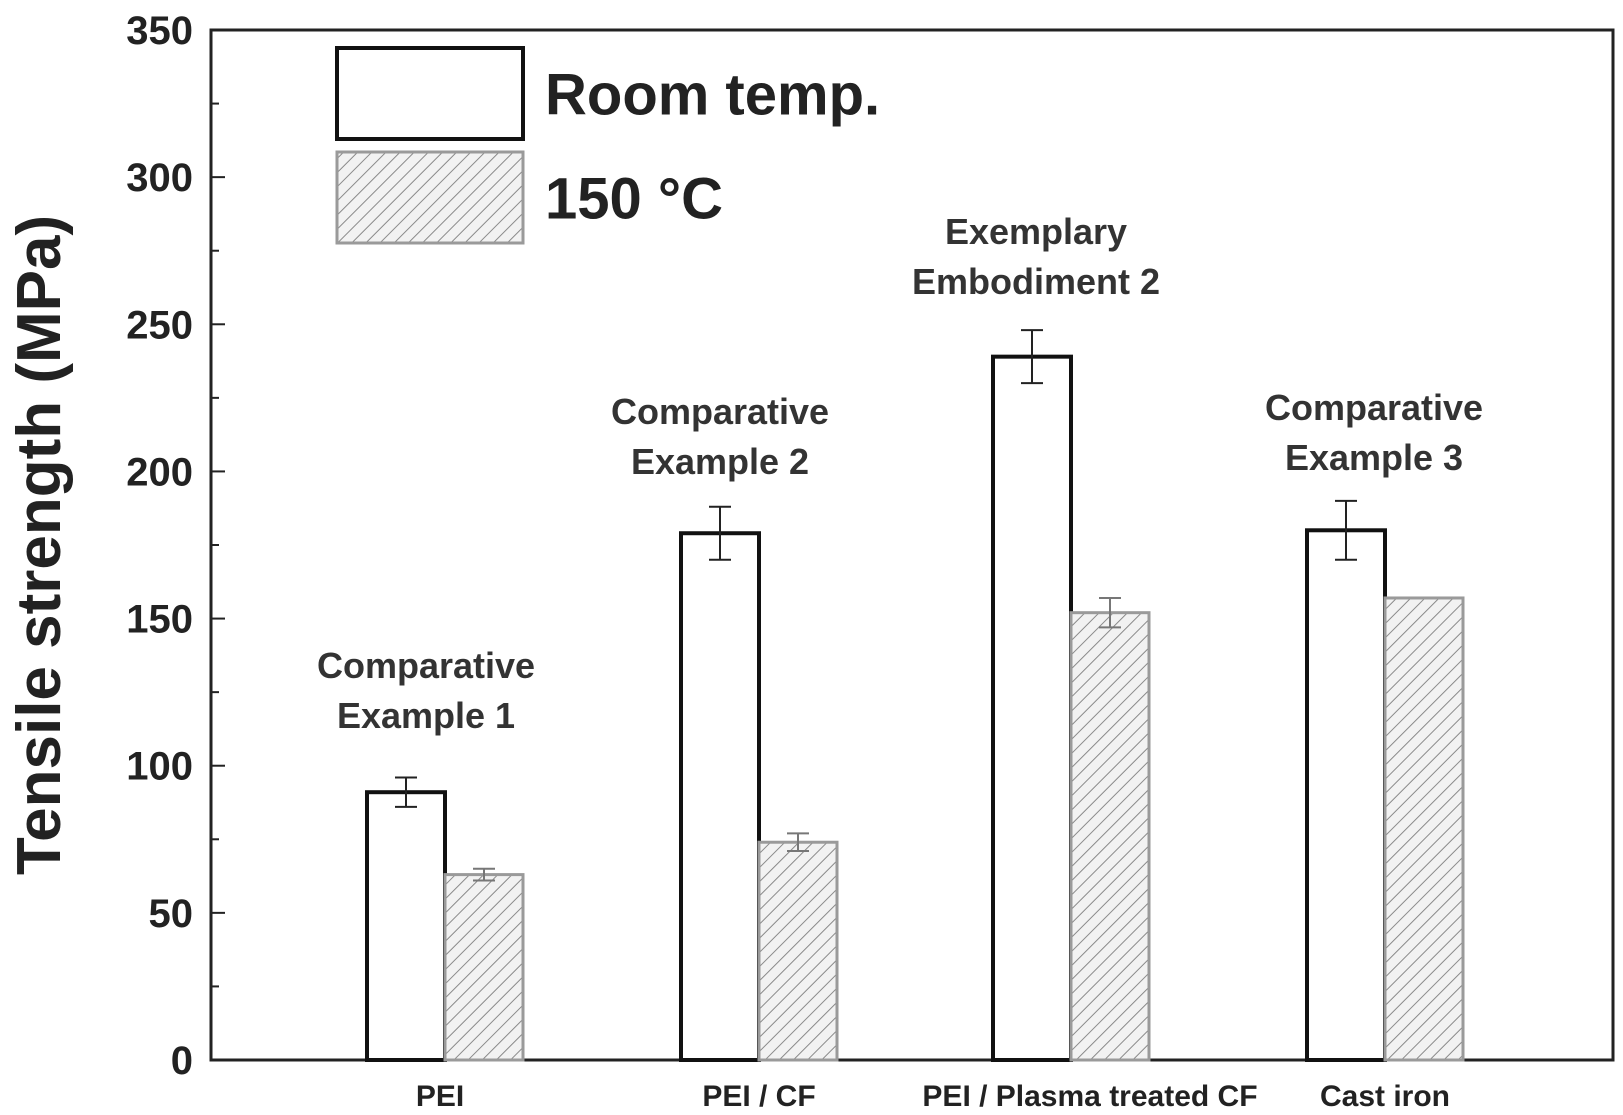  Describe the element at coordinates (440, 1096) in the screenshot. I see `x-category-label: PEI` at that location.